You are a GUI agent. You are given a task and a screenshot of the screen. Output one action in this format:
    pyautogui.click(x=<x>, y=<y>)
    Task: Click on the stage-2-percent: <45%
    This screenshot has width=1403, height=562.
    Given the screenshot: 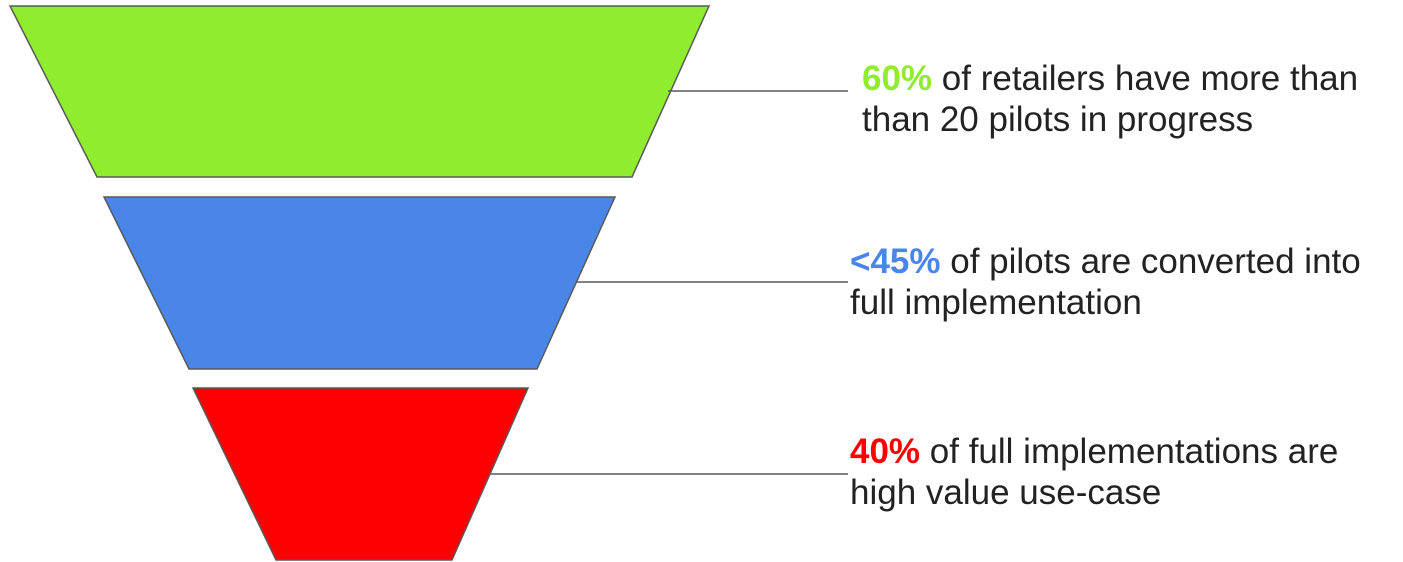 What is the action you would take?
    pyautogui.click(x=895, y=261)
    